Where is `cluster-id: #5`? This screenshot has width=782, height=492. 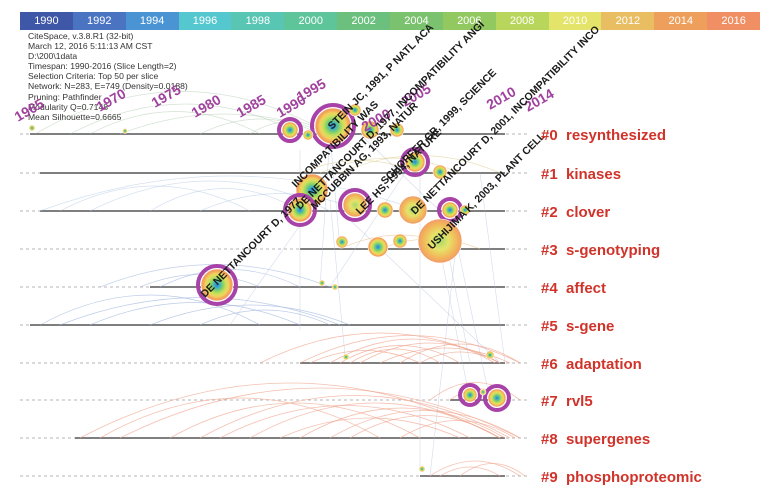
cluster-id: #5 is located at coordinates (549, 326).